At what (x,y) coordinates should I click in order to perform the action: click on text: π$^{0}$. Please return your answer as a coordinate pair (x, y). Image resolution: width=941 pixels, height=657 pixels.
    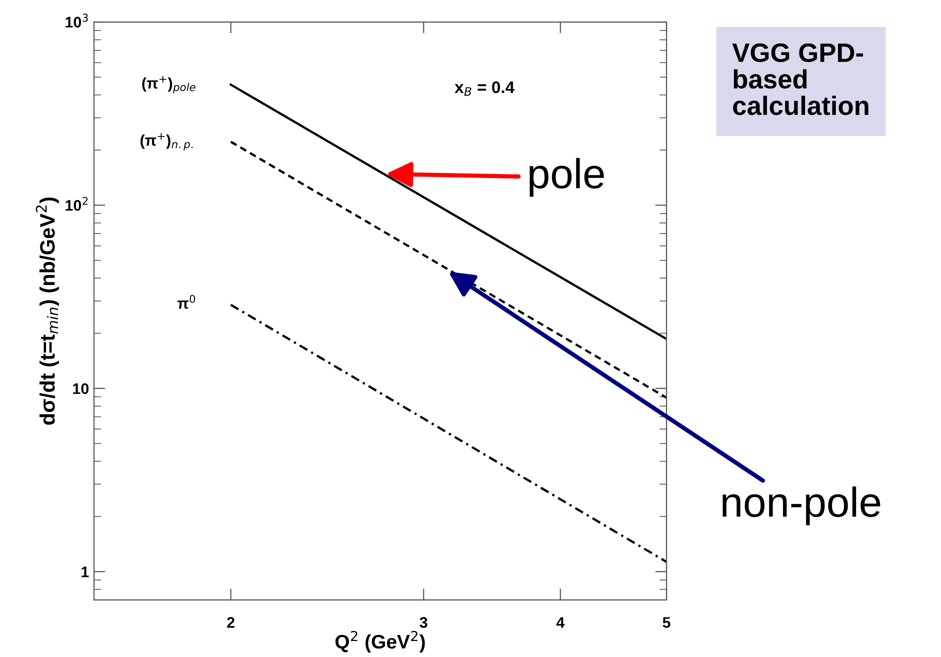
    Looking at the image, I should click on (187, 301).